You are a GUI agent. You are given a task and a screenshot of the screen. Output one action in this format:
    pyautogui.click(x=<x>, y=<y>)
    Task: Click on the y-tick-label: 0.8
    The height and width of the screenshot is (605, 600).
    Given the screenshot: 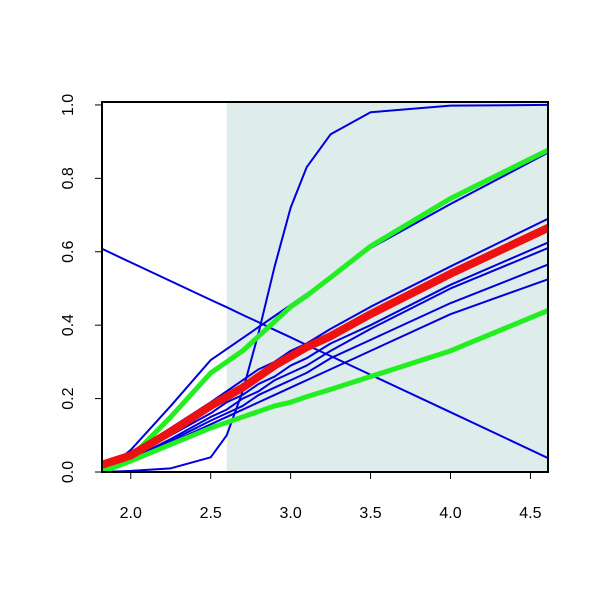 What is the action you would take?
    pyautogui.click(x=68, y=178)
    